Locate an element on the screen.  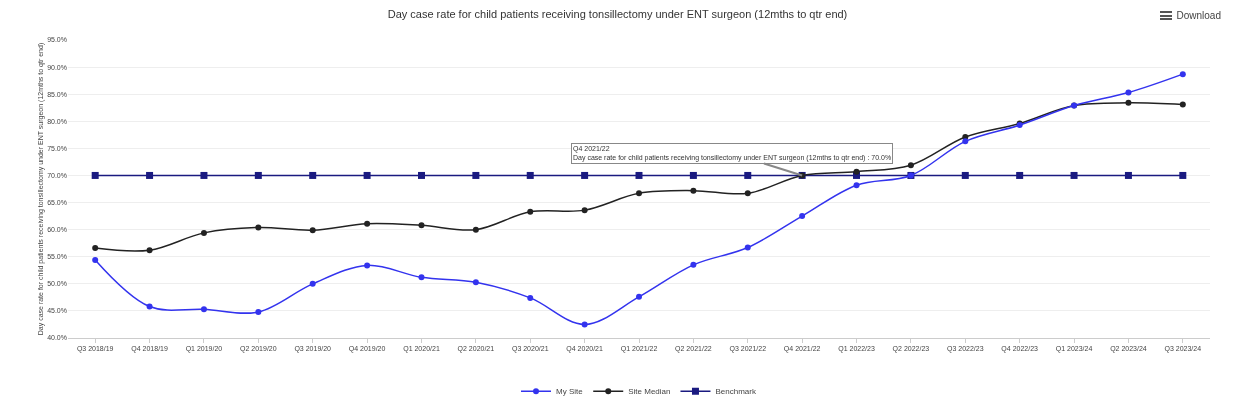
legend-label: Benchmark is located at coordinates (736, 392).